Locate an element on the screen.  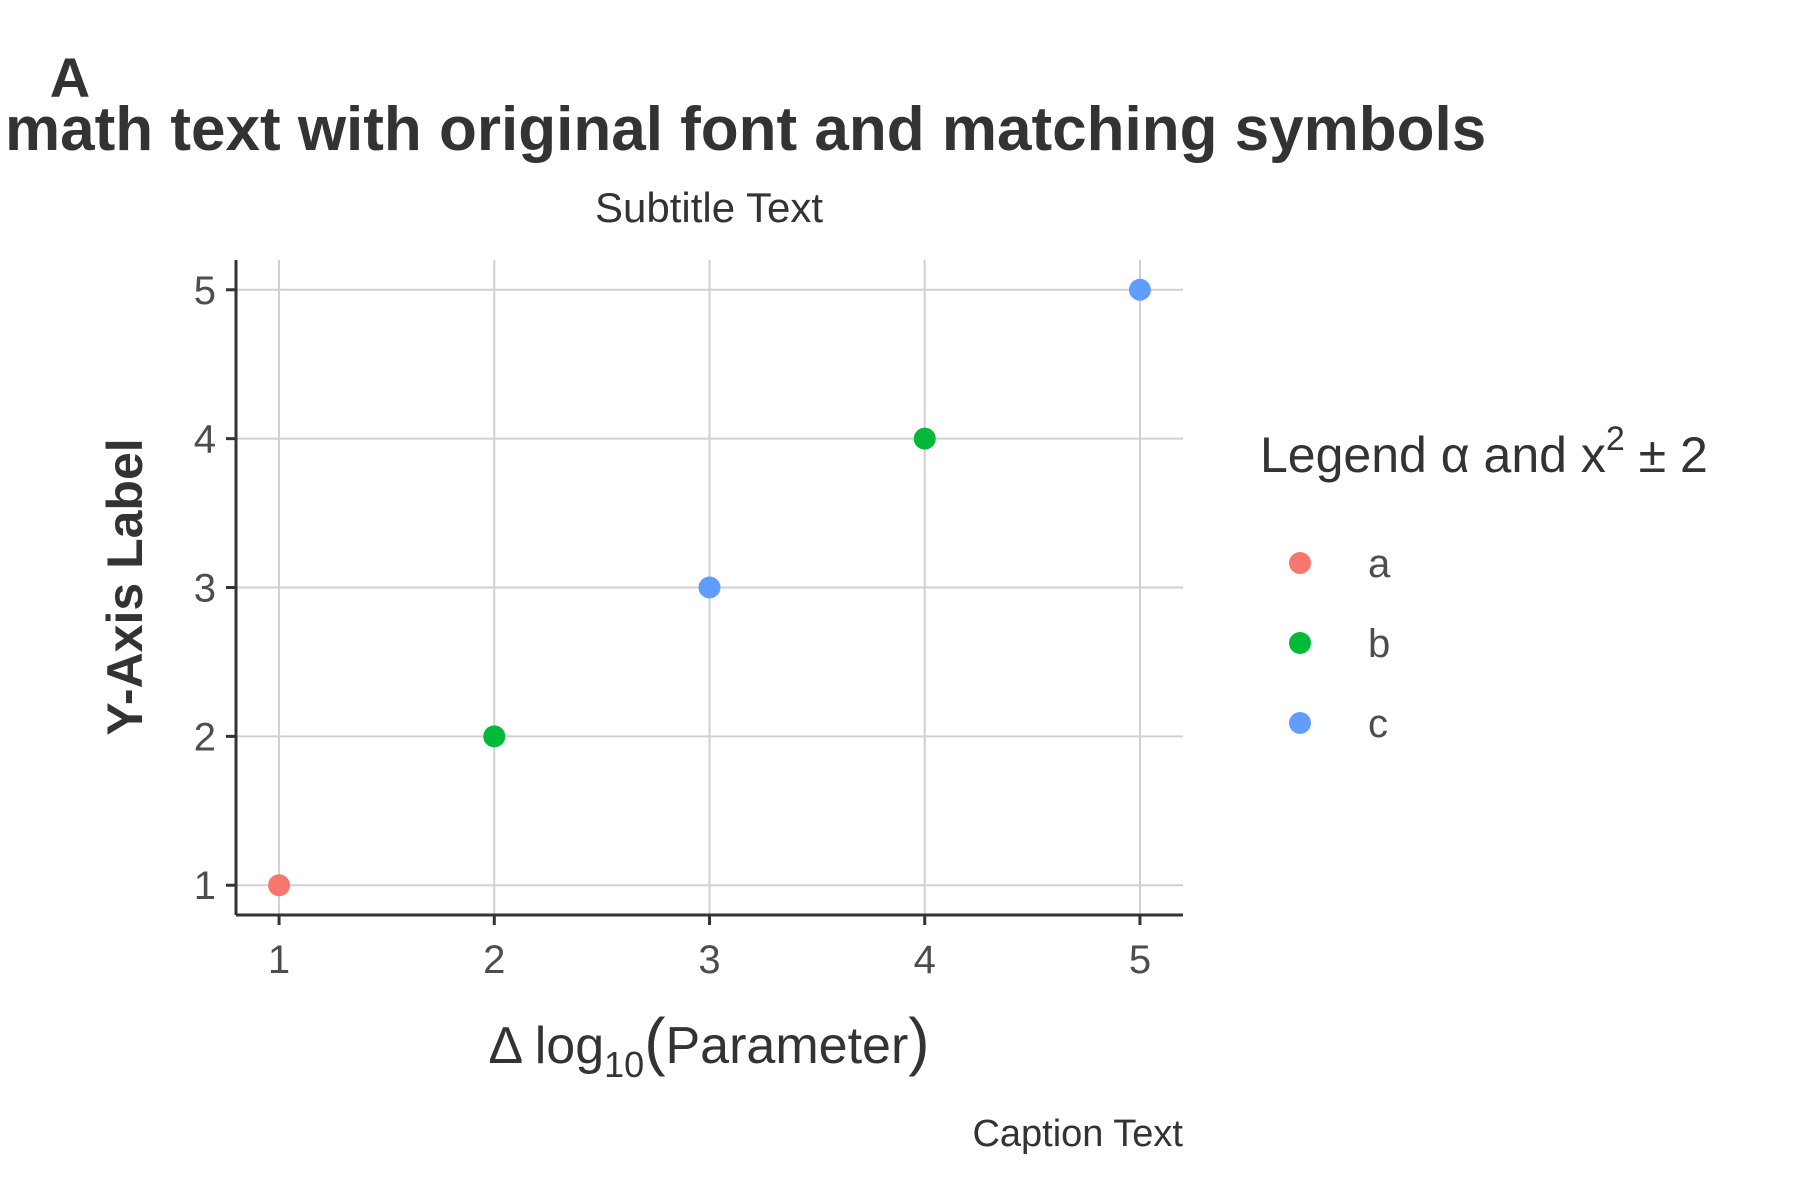
legend-title: Legend α and x2 ± 2 is located at coordinates (1484, 451).